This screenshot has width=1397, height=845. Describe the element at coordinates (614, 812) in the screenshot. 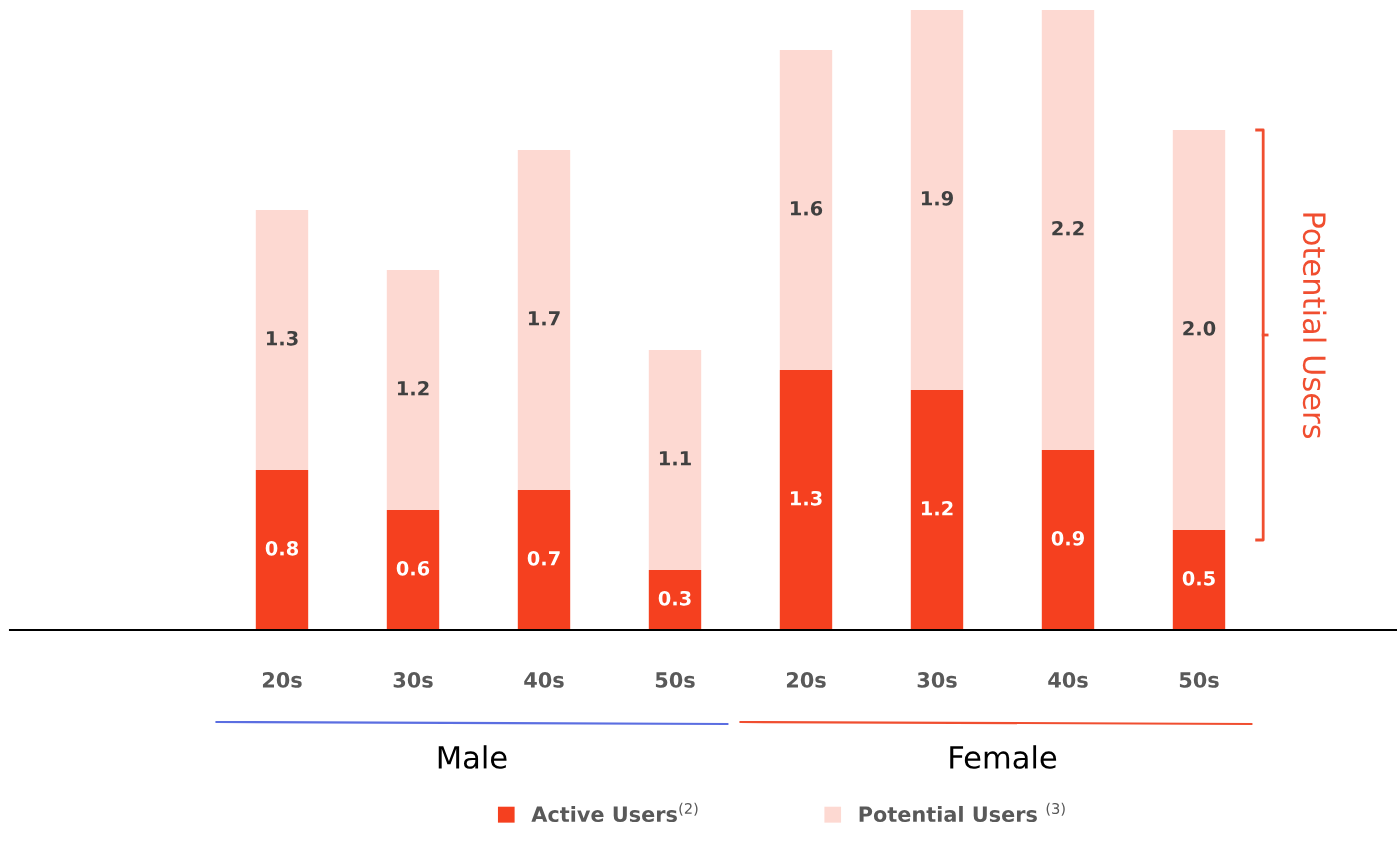

I see `legend-label: Active Users$^{(2)}$` at that location.